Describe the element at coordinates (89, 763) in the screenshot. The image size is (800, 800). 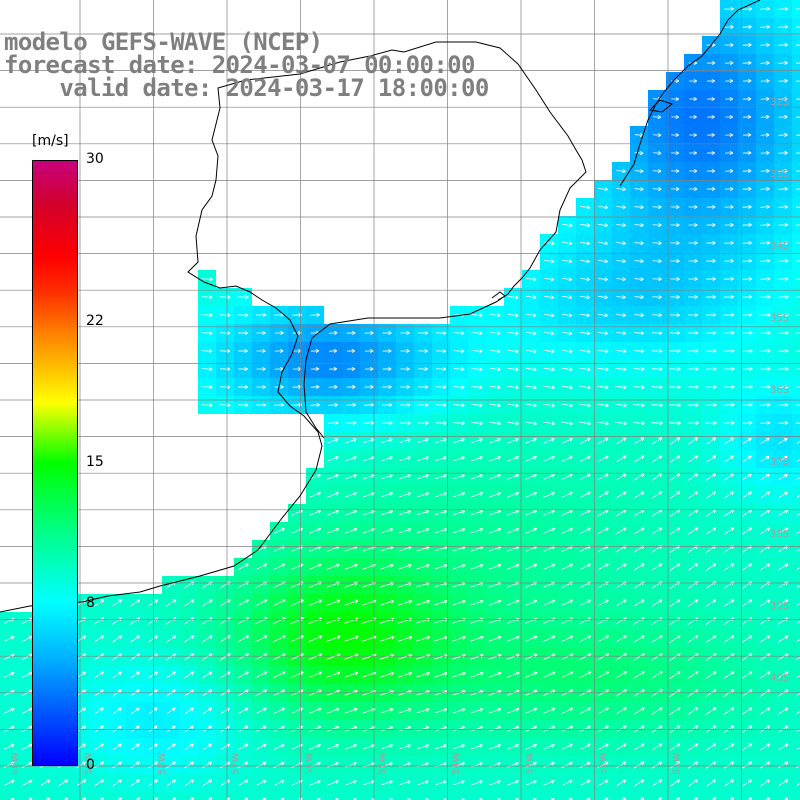
I see `longitude-label: 59W` at that location.